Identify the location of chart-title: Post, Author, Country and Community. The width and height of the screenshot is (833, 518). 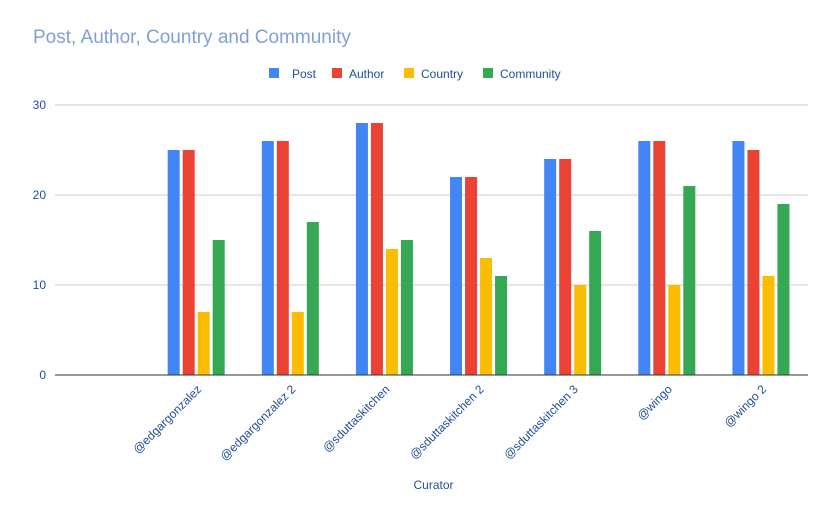
(192, 37).